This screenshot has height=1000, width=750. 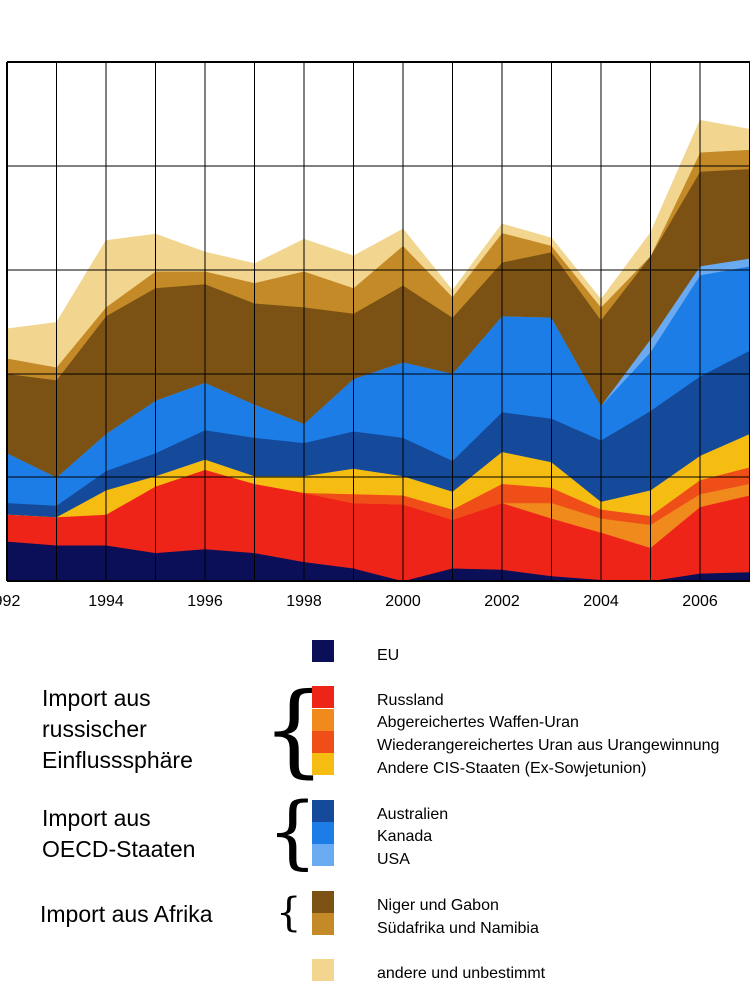 I want to click on x-tick-label: 1998, so click(x=304, y=601).